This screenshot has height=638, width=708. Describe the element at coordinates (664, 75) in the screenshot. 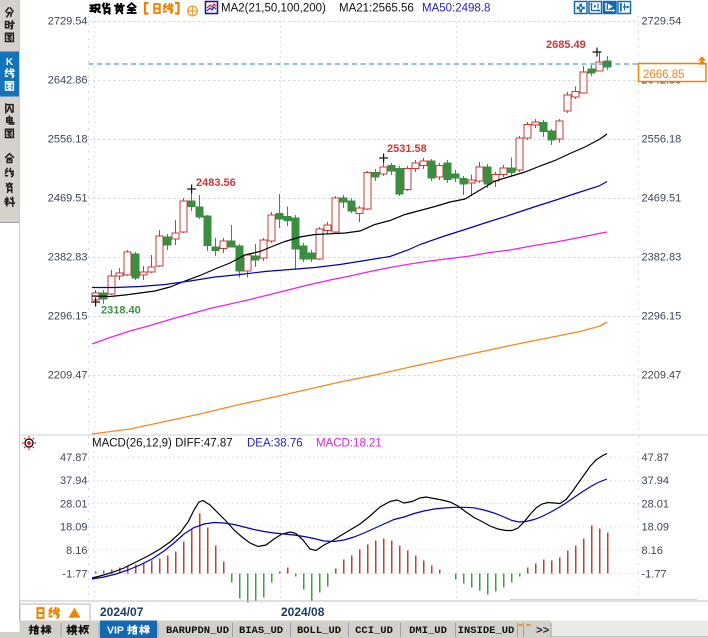

I see `svg-text: 2666.85` at that location.